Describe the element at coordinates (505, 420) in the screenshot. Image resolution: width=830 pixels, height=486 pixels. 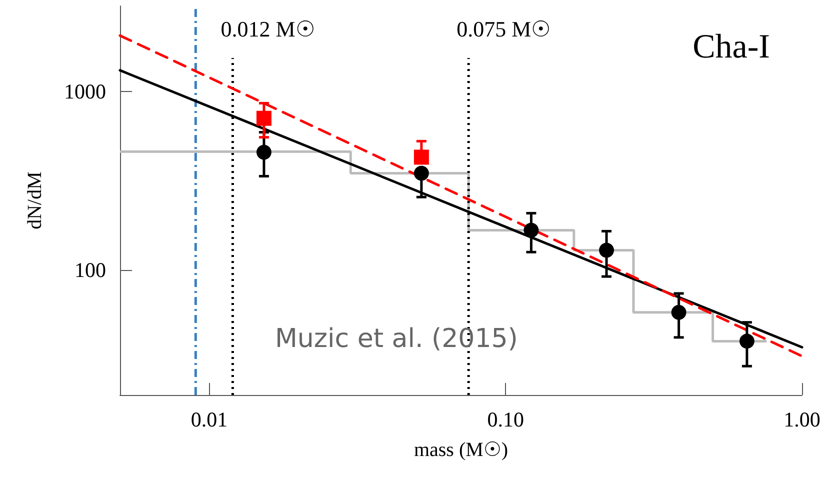
I see `x-tick-label: 0.10` at that location.